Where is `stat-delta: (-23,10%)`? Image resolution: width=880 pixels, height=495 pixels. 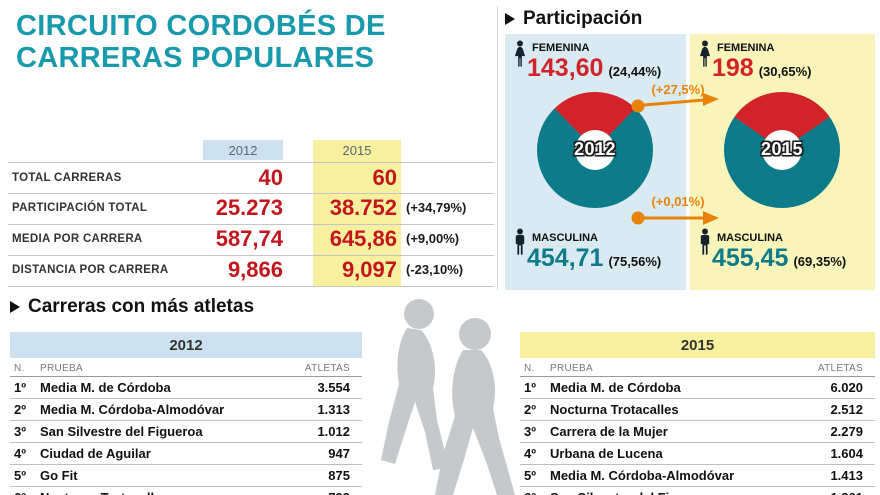
stat-delta: (-23,10%) is located at coordinates (435, 269).